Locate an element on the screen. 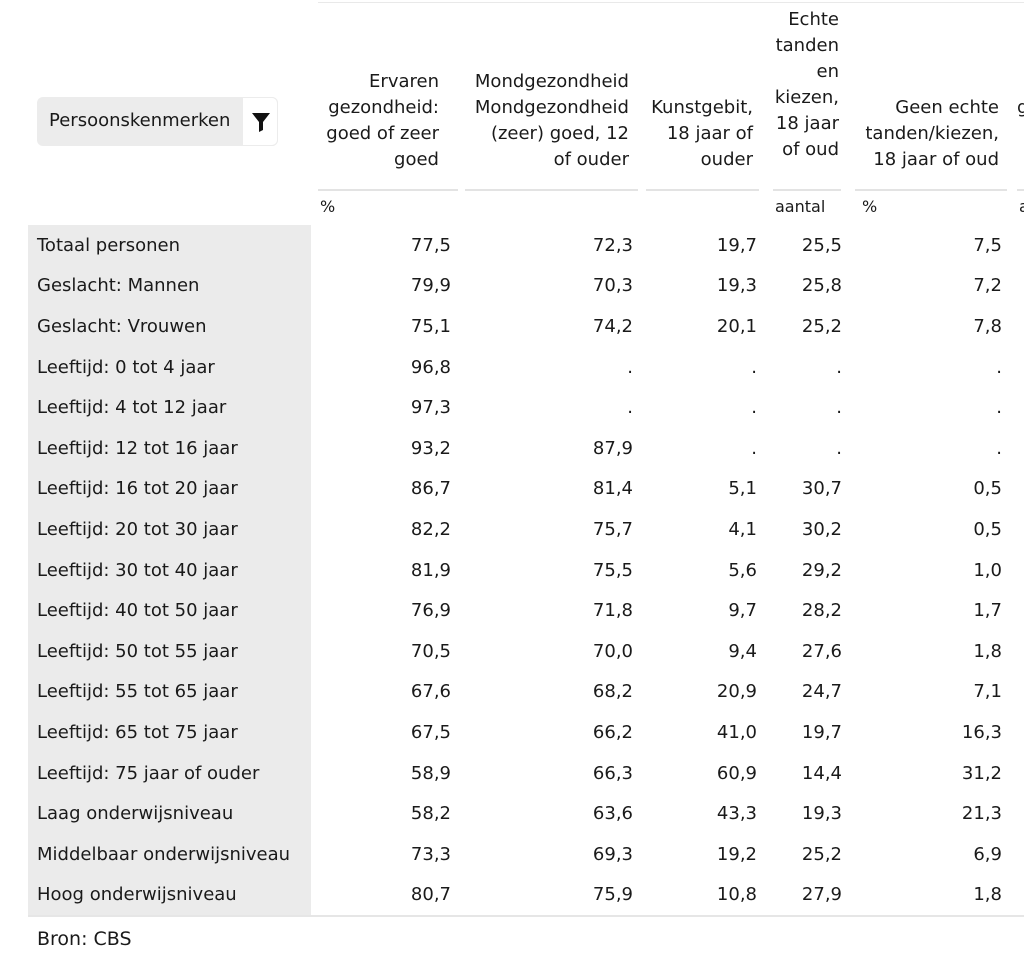 This screenshot has width=1024, height=957. bottom-divider is located at coordinates (526, 916).